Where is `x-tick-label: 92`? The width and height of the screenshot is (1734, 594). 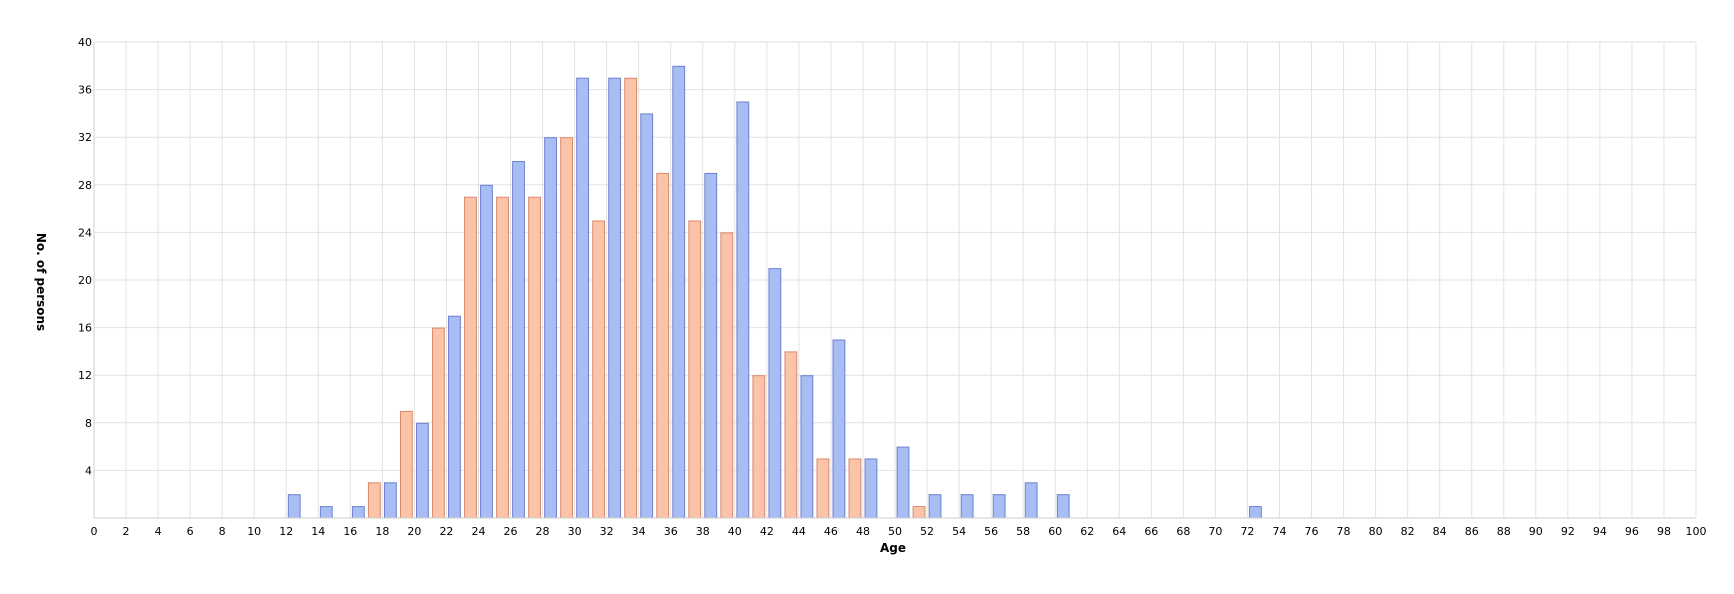 x-tick-label: 92 is located at coordinates (1568, 531).